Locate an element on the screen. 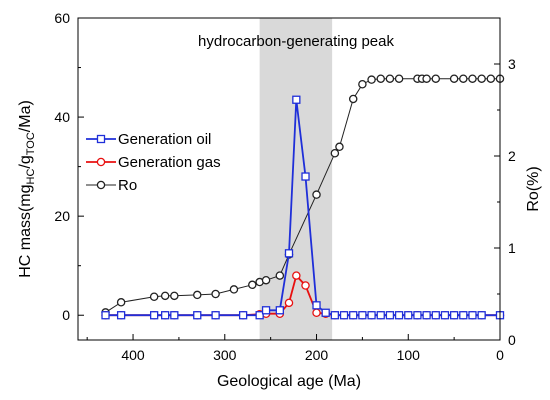  legend-label-generation-oil: Generation oil is located at coordinates (164, 139).